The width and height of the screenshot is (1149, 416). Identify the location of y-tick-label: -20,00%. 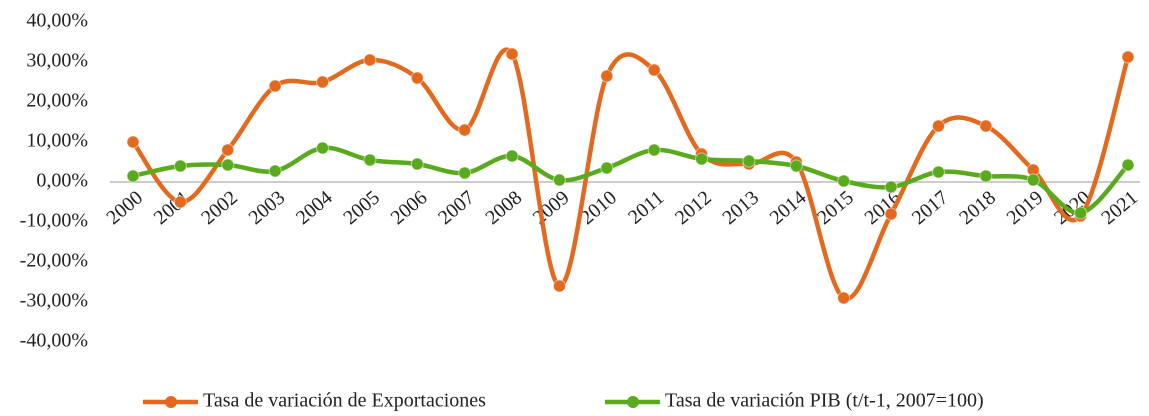
(54, 261).